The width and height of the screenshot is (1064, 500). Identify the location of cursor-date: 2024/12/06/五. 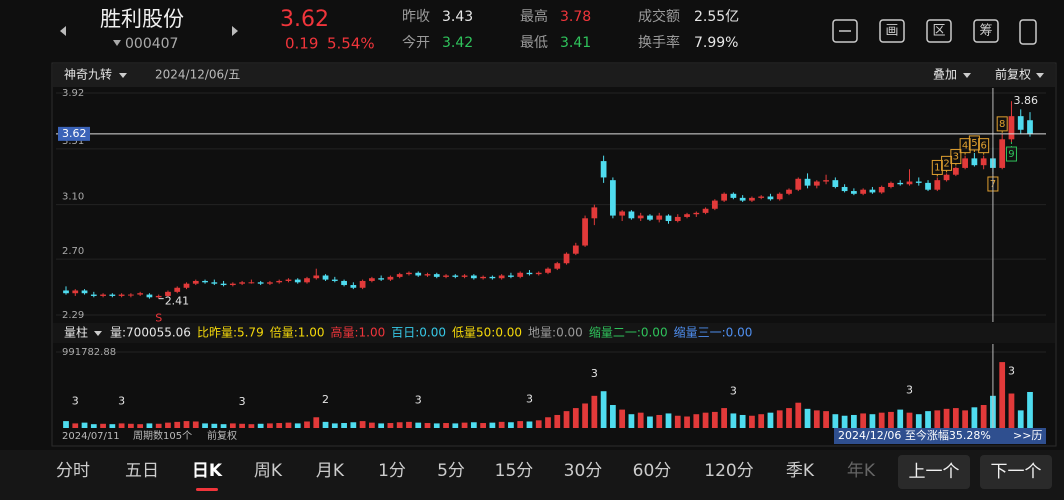
(197, 75).